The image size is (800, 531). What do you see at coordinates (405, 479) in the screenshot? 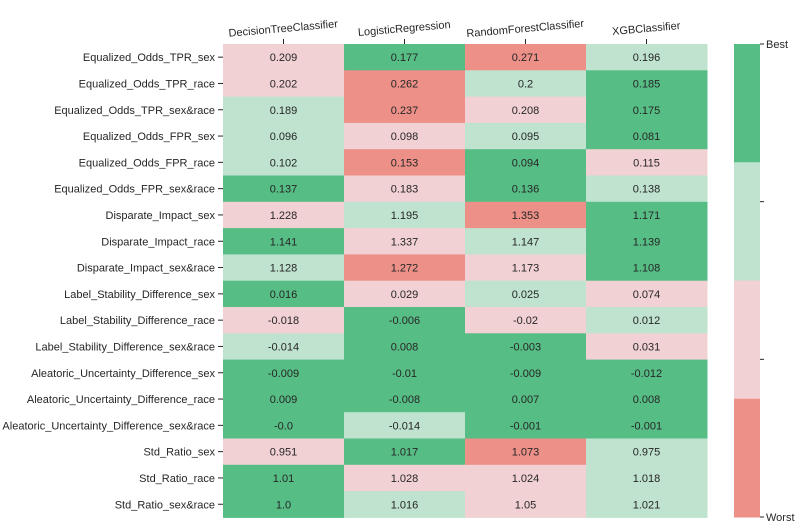
I see `cell-value: 1.028` at bounding box center [405, 479].